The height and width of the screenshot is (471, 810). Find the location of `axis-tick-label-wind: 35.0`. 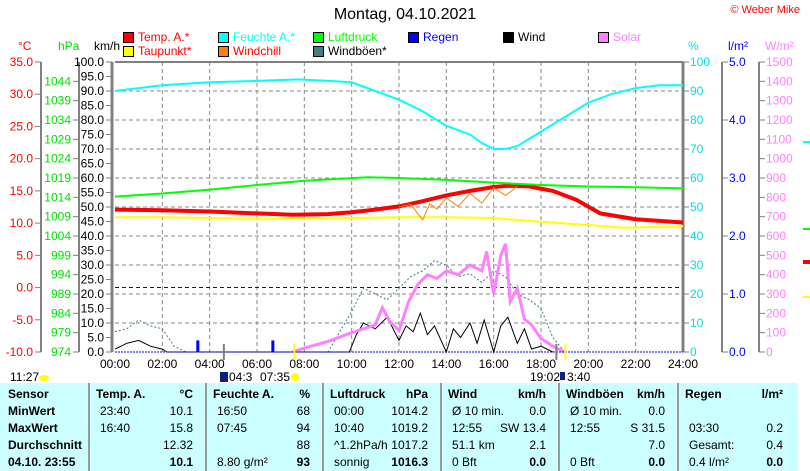

axis-tick-label-wind: 35.0 is located at coordinates (93, 251).